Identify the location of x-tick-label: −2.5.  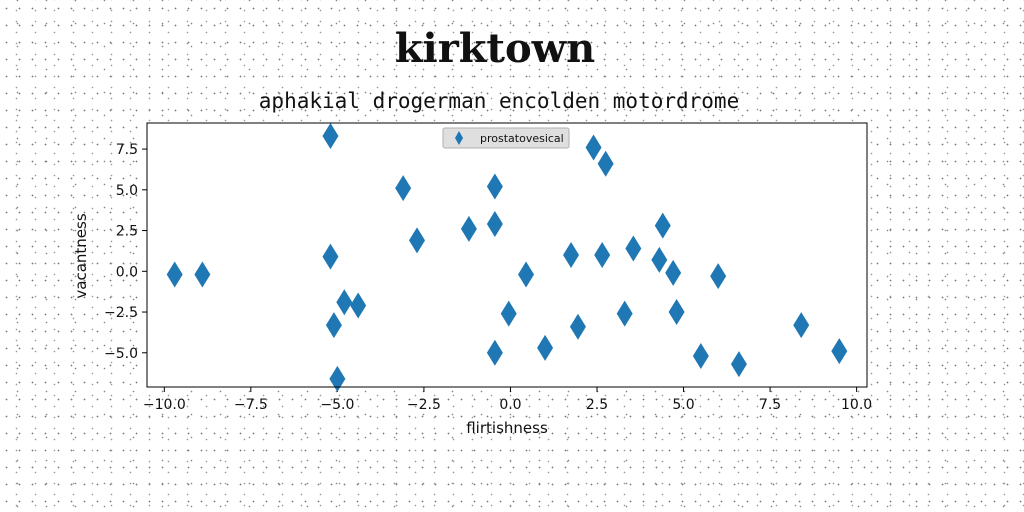
(424, 405).